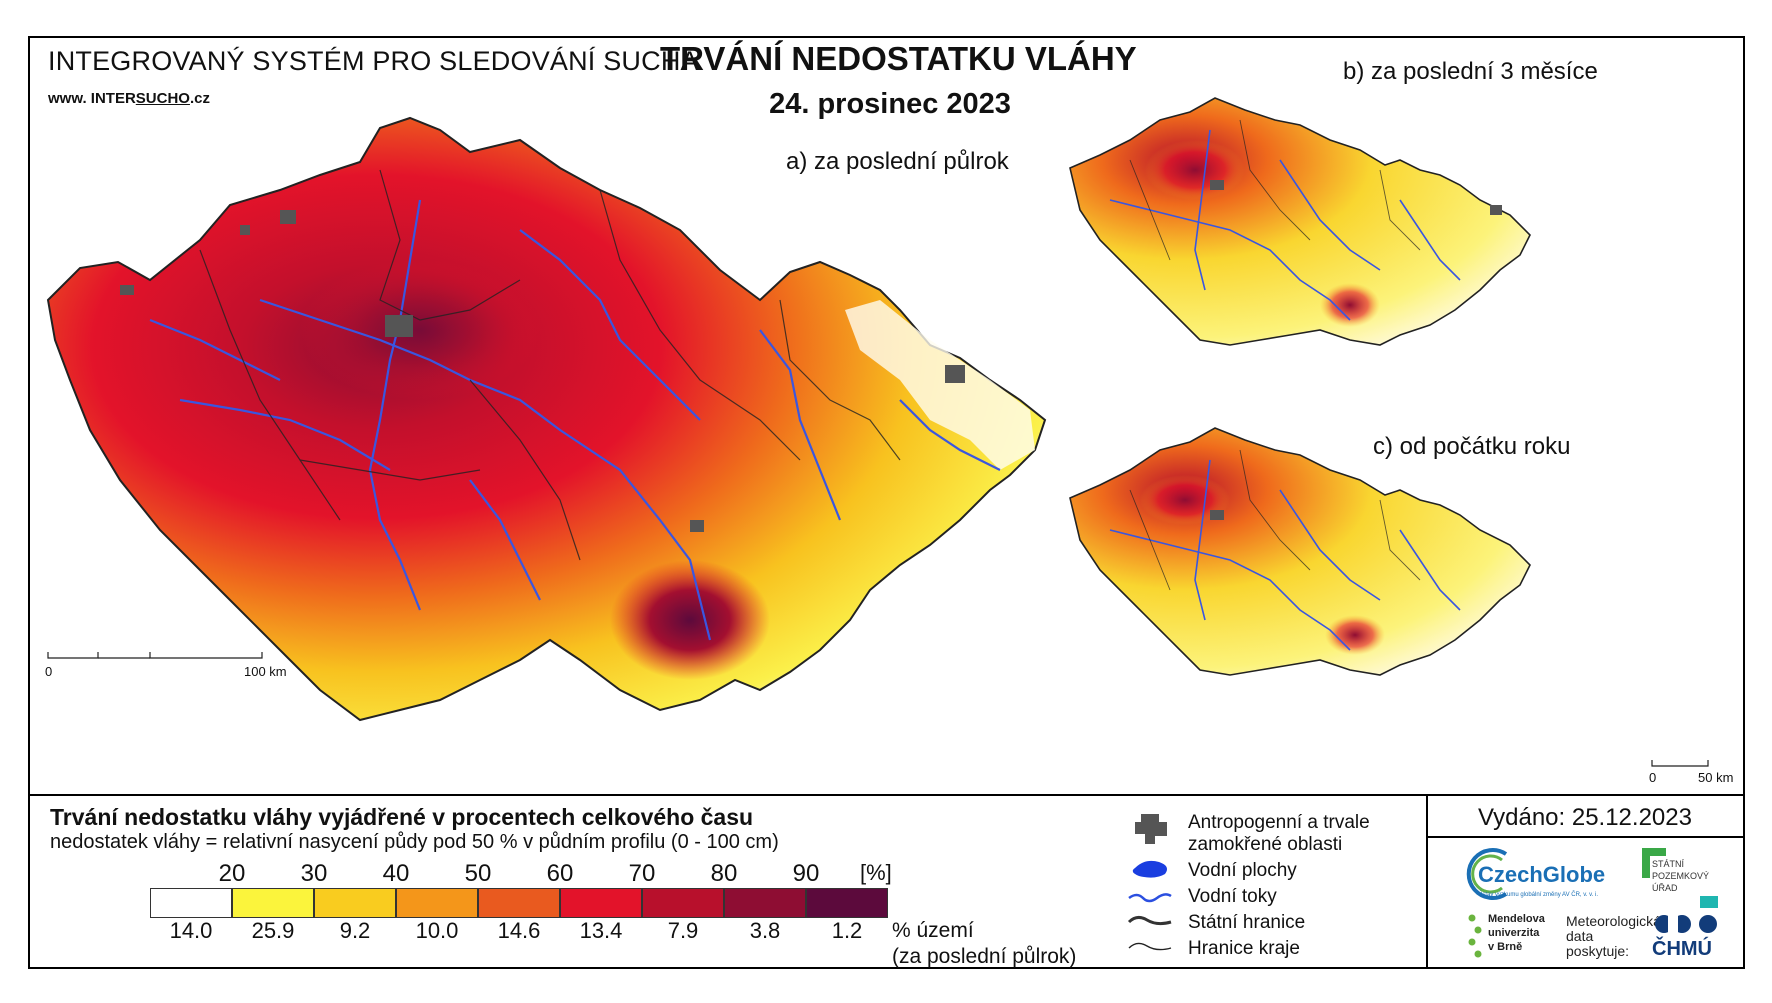 The image size is (1772, 1003). What do you see at coordinates (1542, 874) in the screenshot?
I see `czechglobe-logo: CzechGlobe` at bounding box center [1542, 874].